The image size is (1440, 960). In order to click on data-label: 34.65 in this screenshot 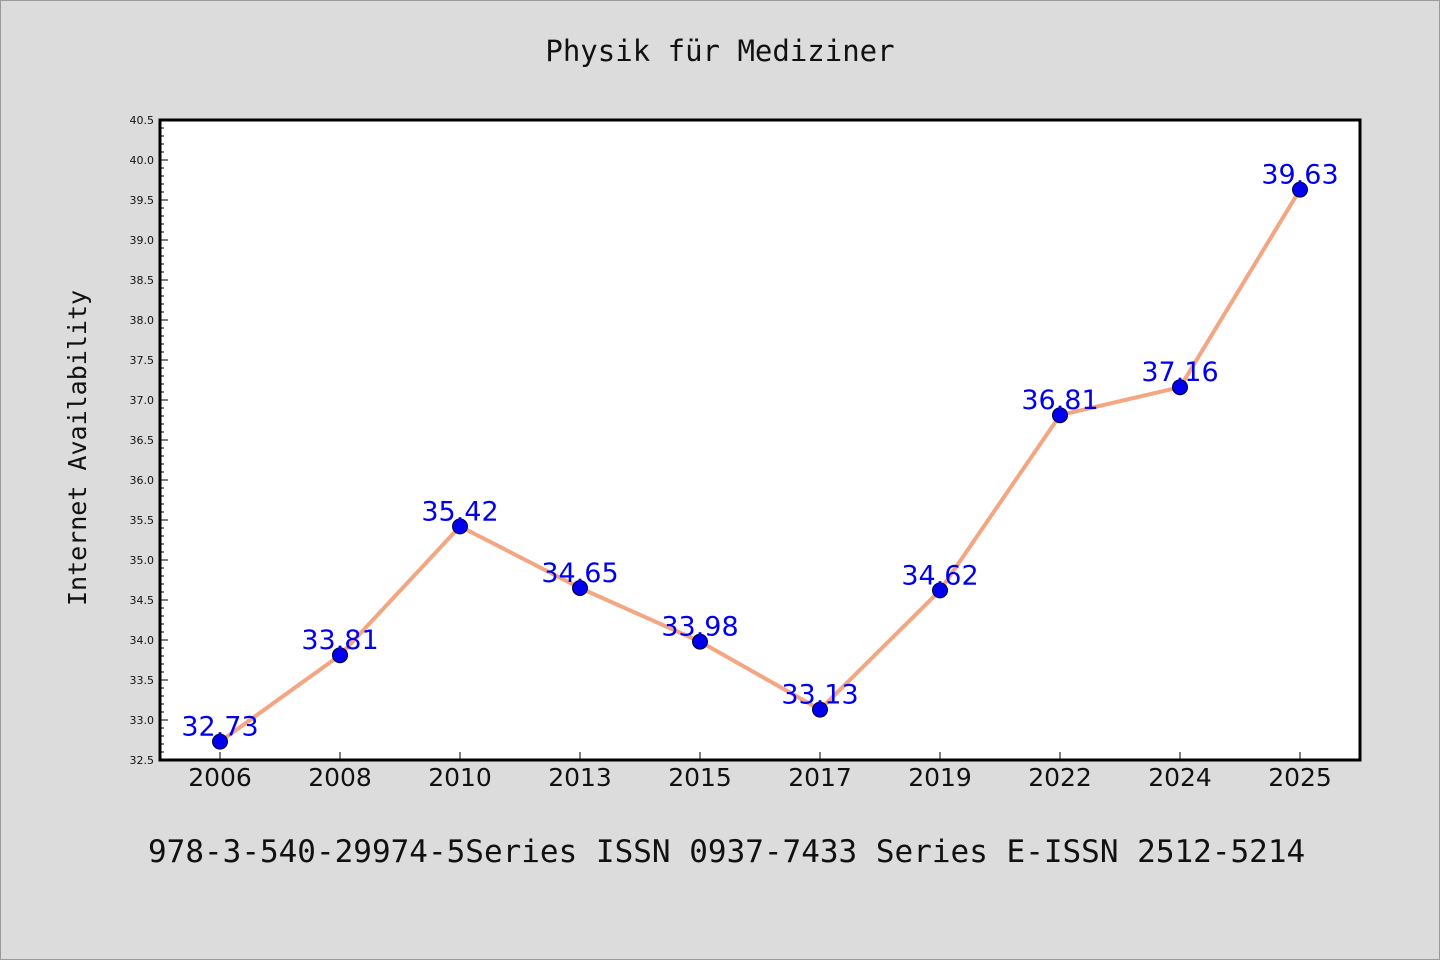, I will do `click(579, 573)`.